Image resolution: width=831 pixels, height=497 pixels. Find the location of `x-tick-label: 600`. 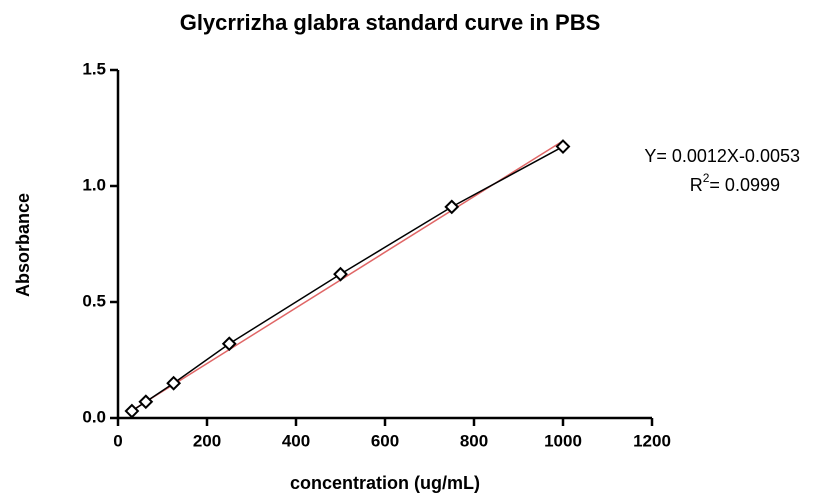

x-tick-label: 600 is located at coordinates (385, 440).